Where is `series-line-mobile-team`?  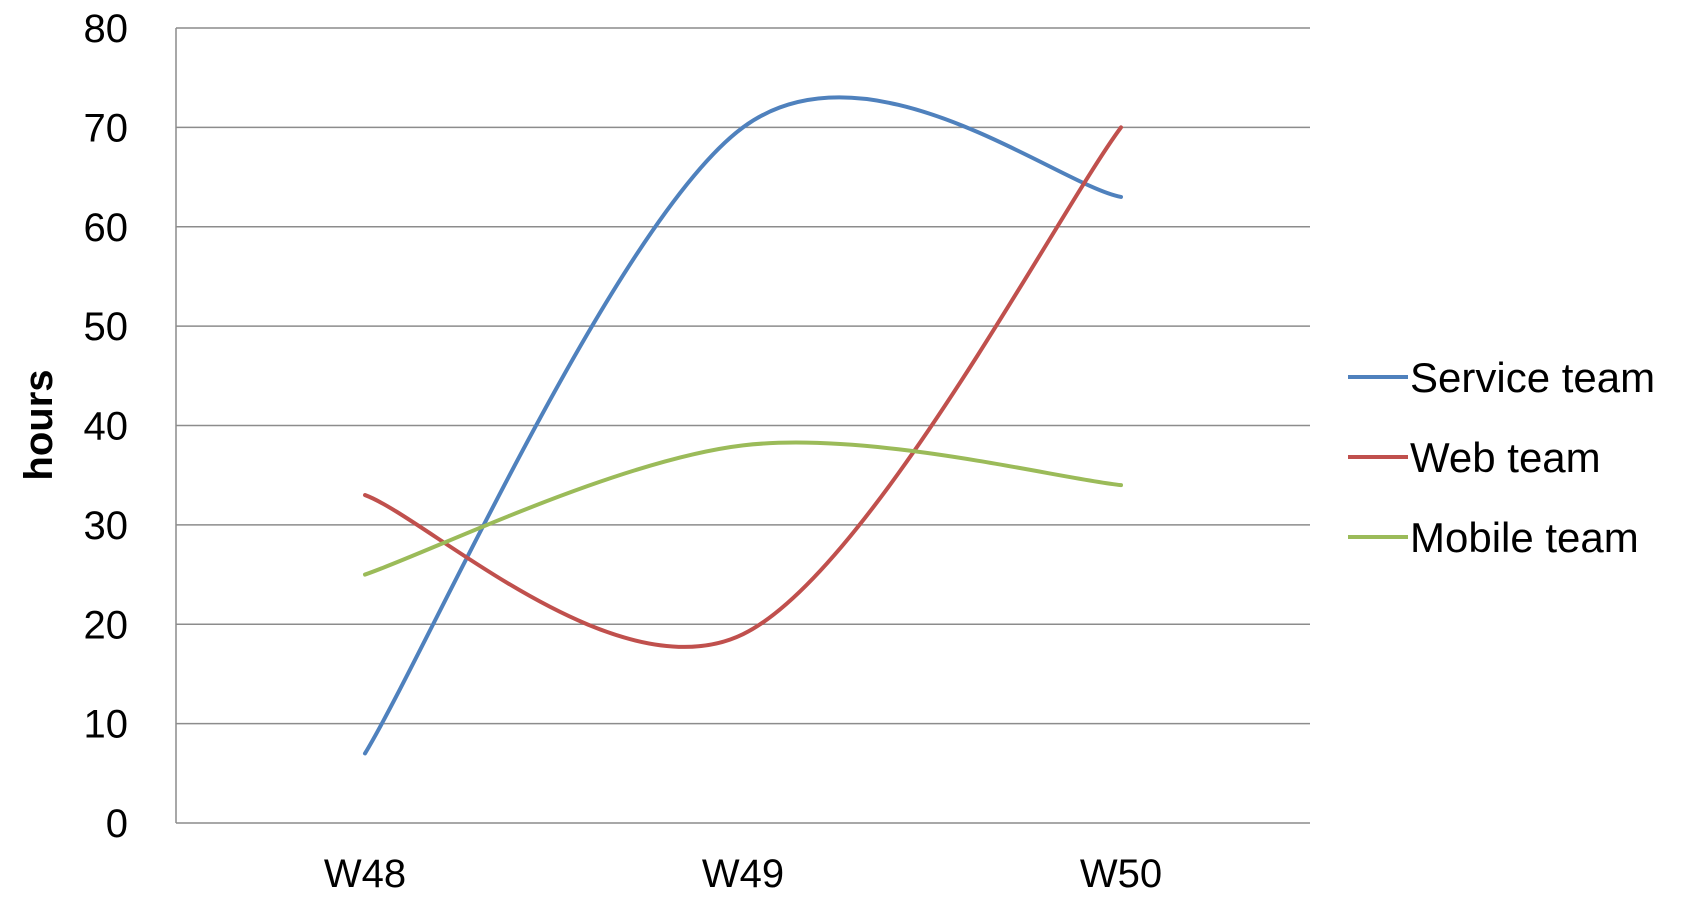
series-line-mobile-team is located at coordinates (743, 508).